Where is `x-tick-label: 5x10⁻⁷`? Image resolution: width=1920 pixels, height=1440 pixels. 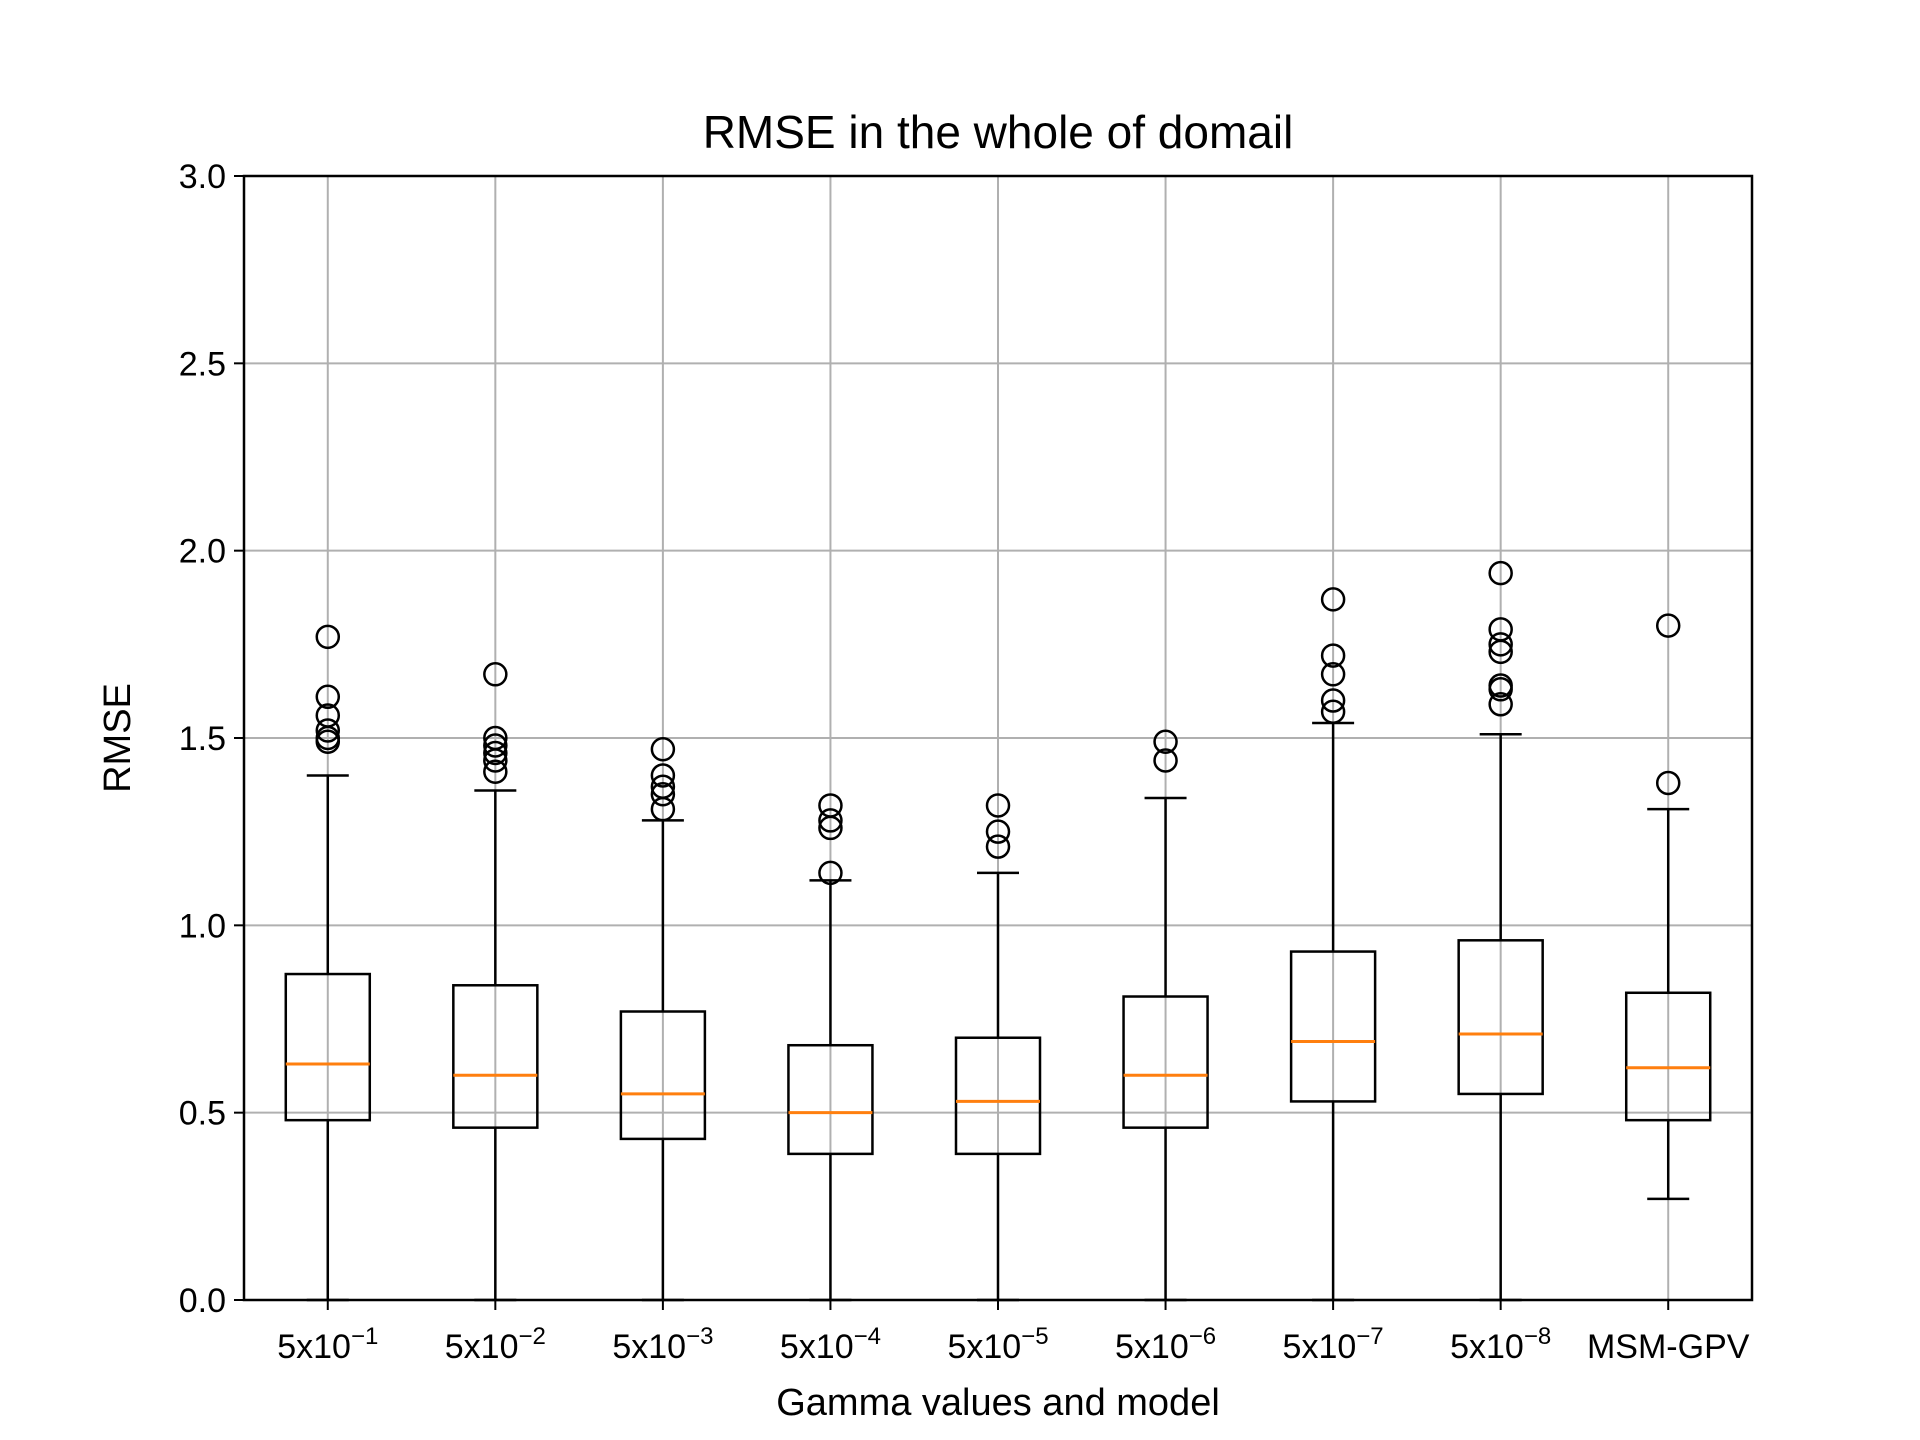 x-tick-label: 5x10⁻⁷ is located at coordinates (1333, 1344).